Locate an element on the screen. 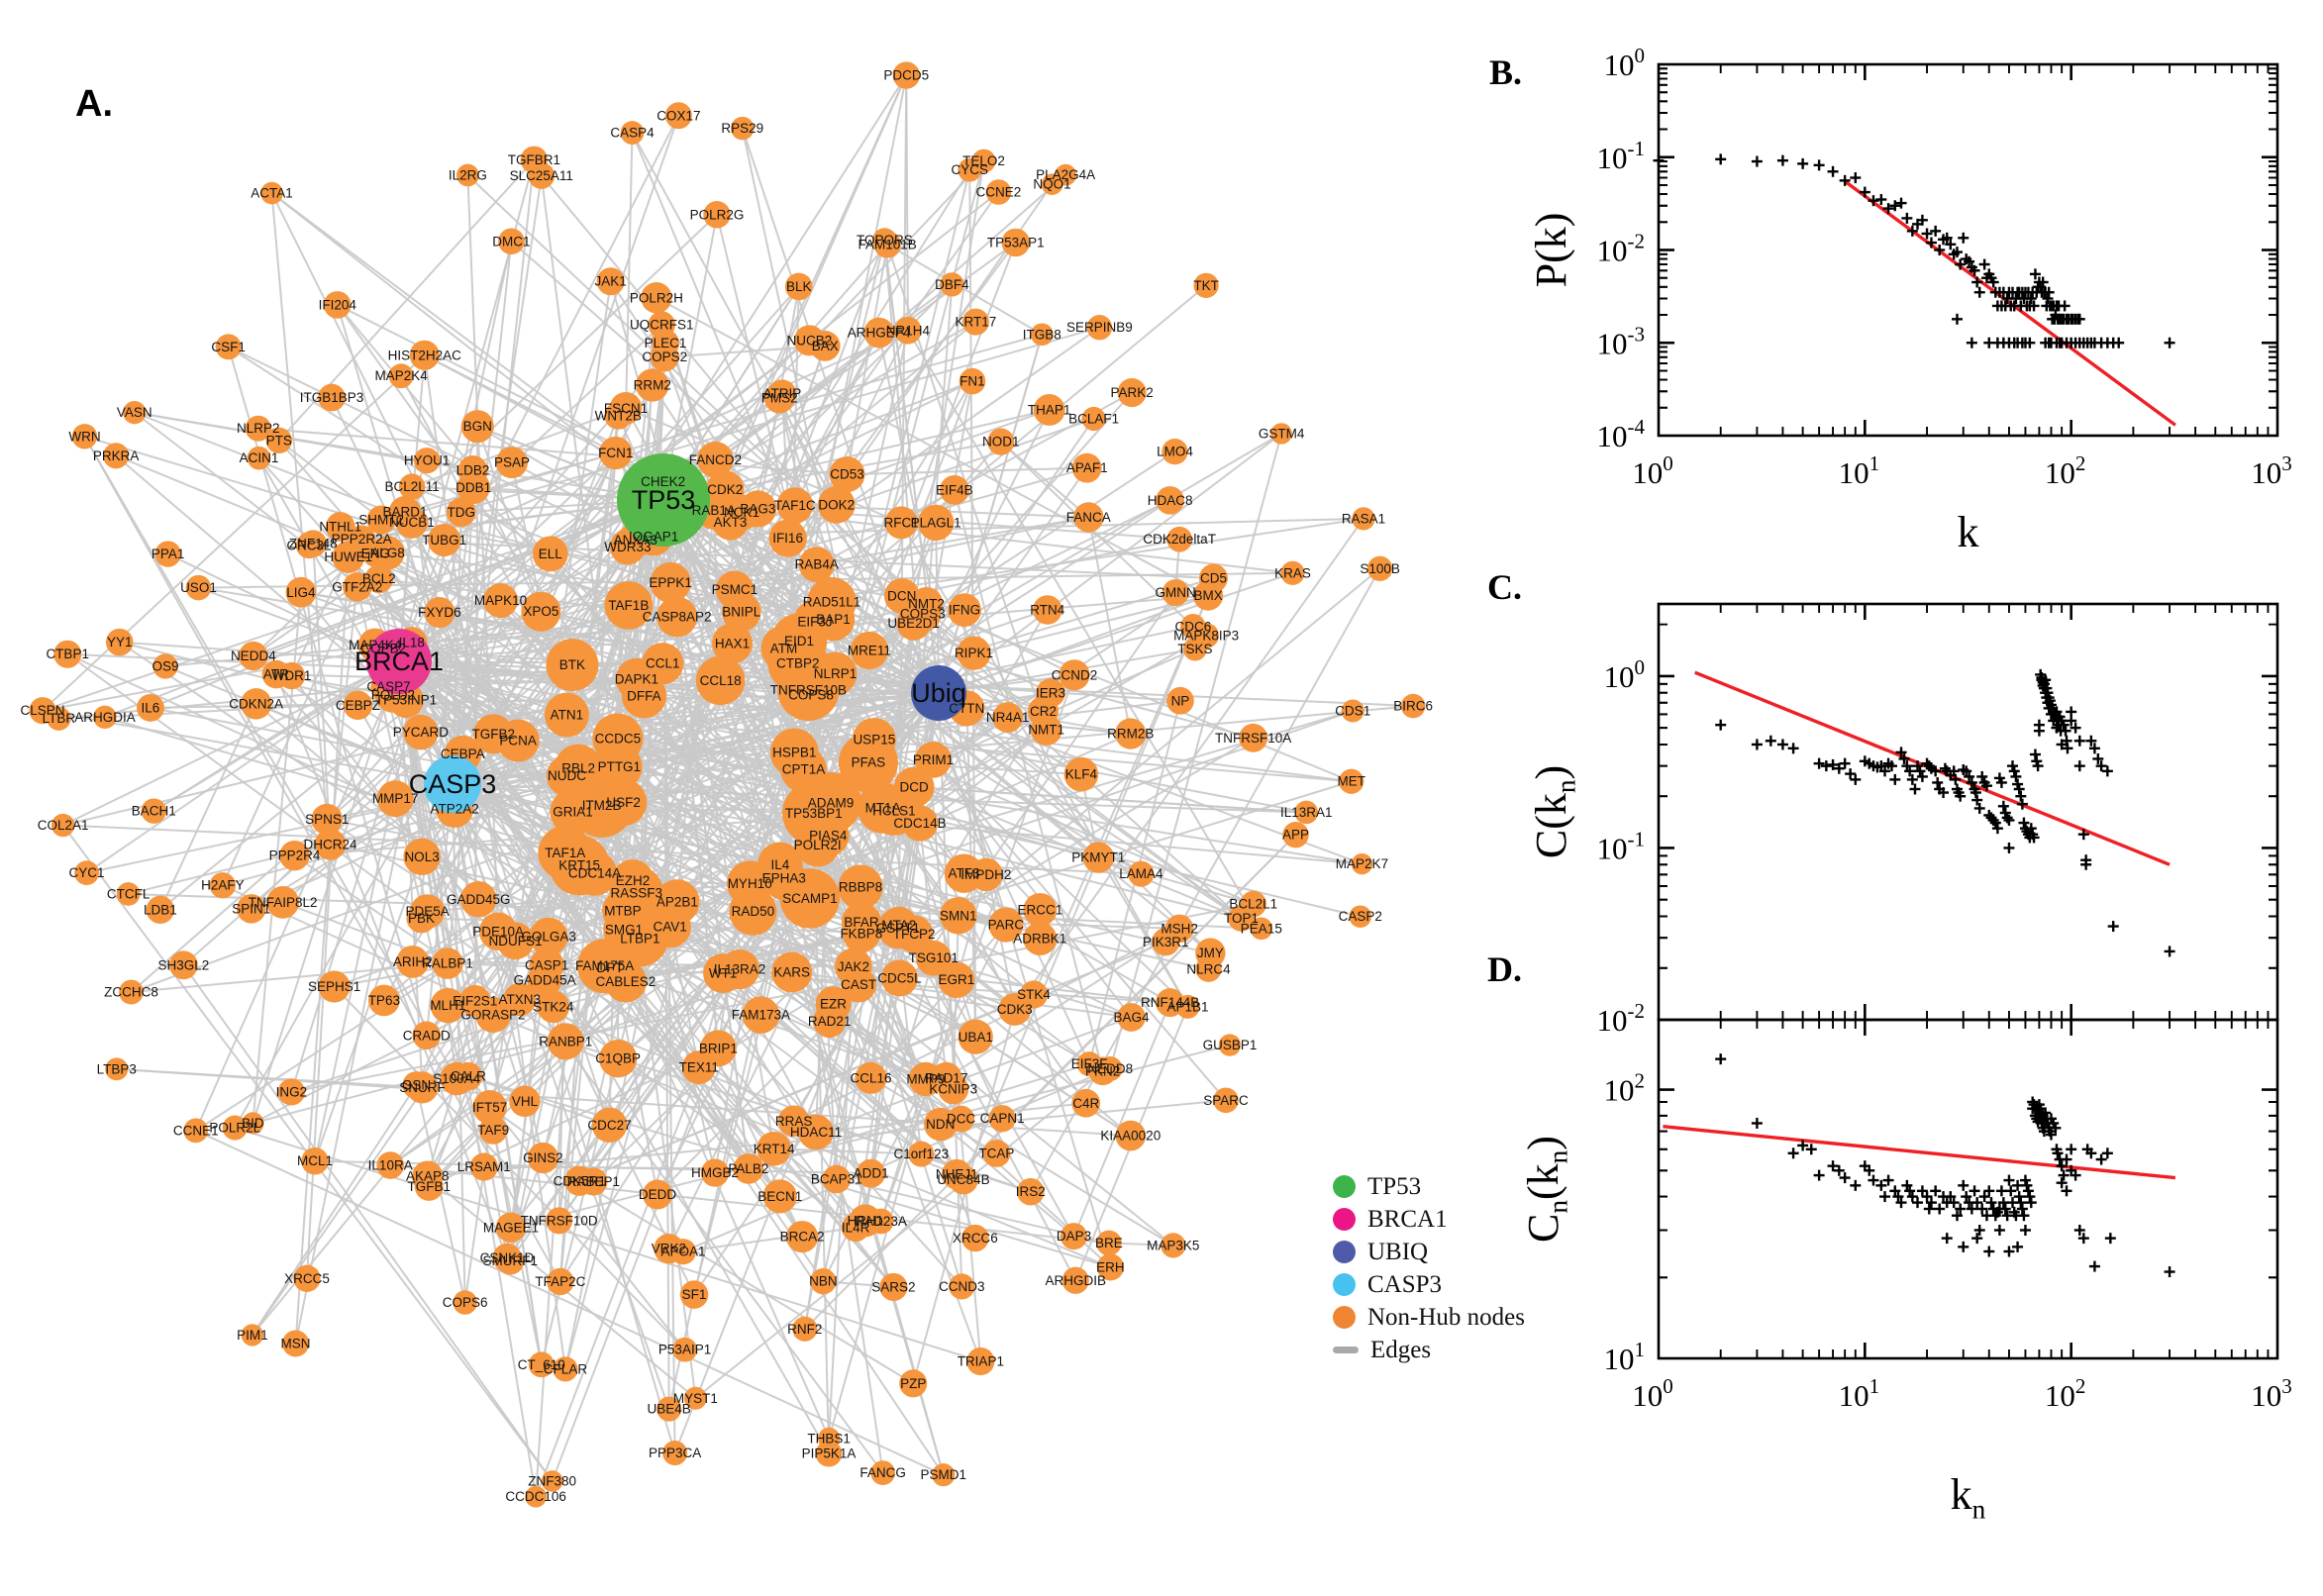 Image resolution: width=2323 pixels, height=1596 pixels. network-node-label: KIAA0020 is located at coordinates (1130, 1136).